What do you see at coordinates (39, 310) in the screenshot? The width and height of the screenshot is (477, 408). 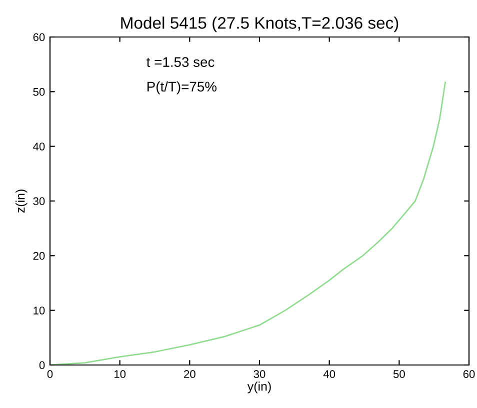 I see `y-tick-label: 10` at bounding box center [39, 310].